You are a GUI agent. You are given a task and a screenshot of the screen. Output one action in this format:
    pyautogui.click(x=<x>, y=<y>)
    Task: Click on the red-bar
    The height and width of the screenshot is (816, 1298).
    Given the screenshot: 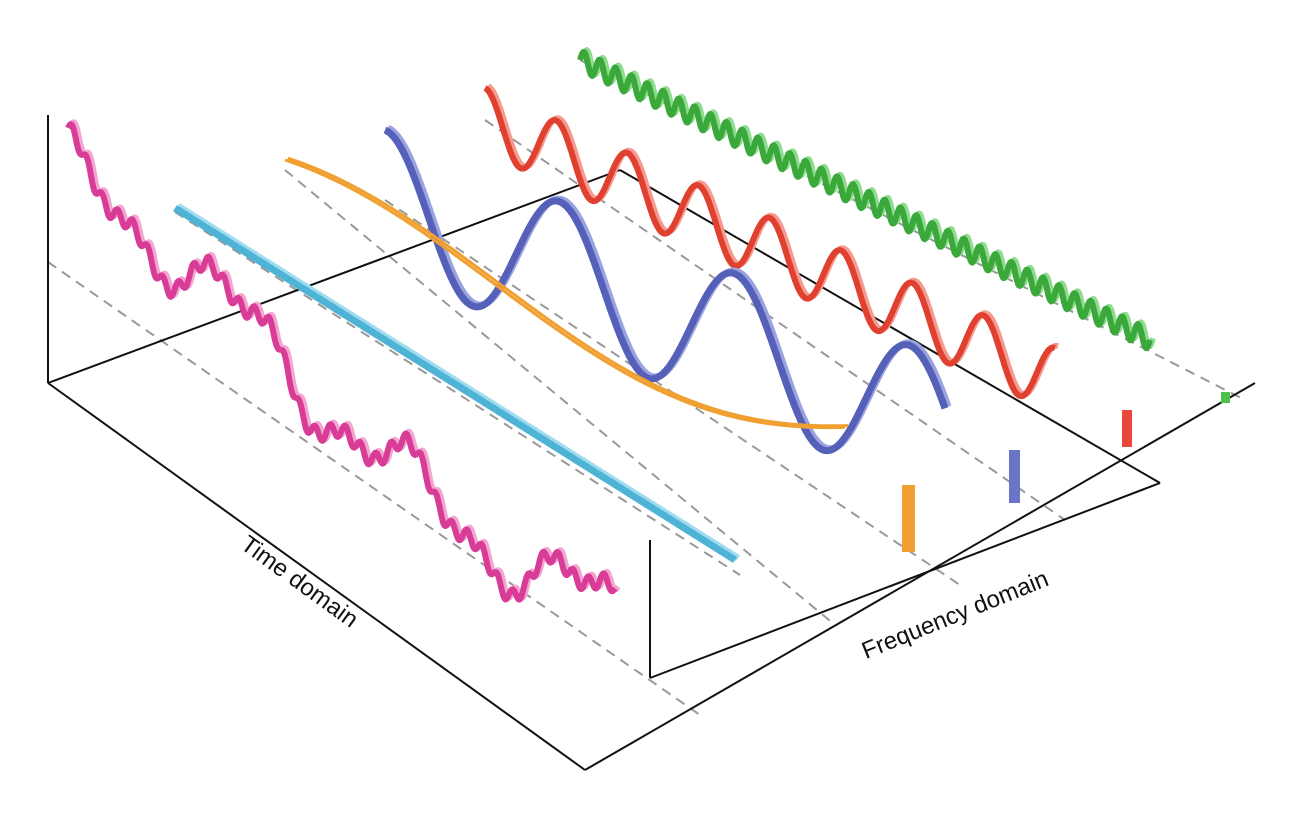 What is the action you would take?
    pyautogui.click(x=1127, y=428)
    